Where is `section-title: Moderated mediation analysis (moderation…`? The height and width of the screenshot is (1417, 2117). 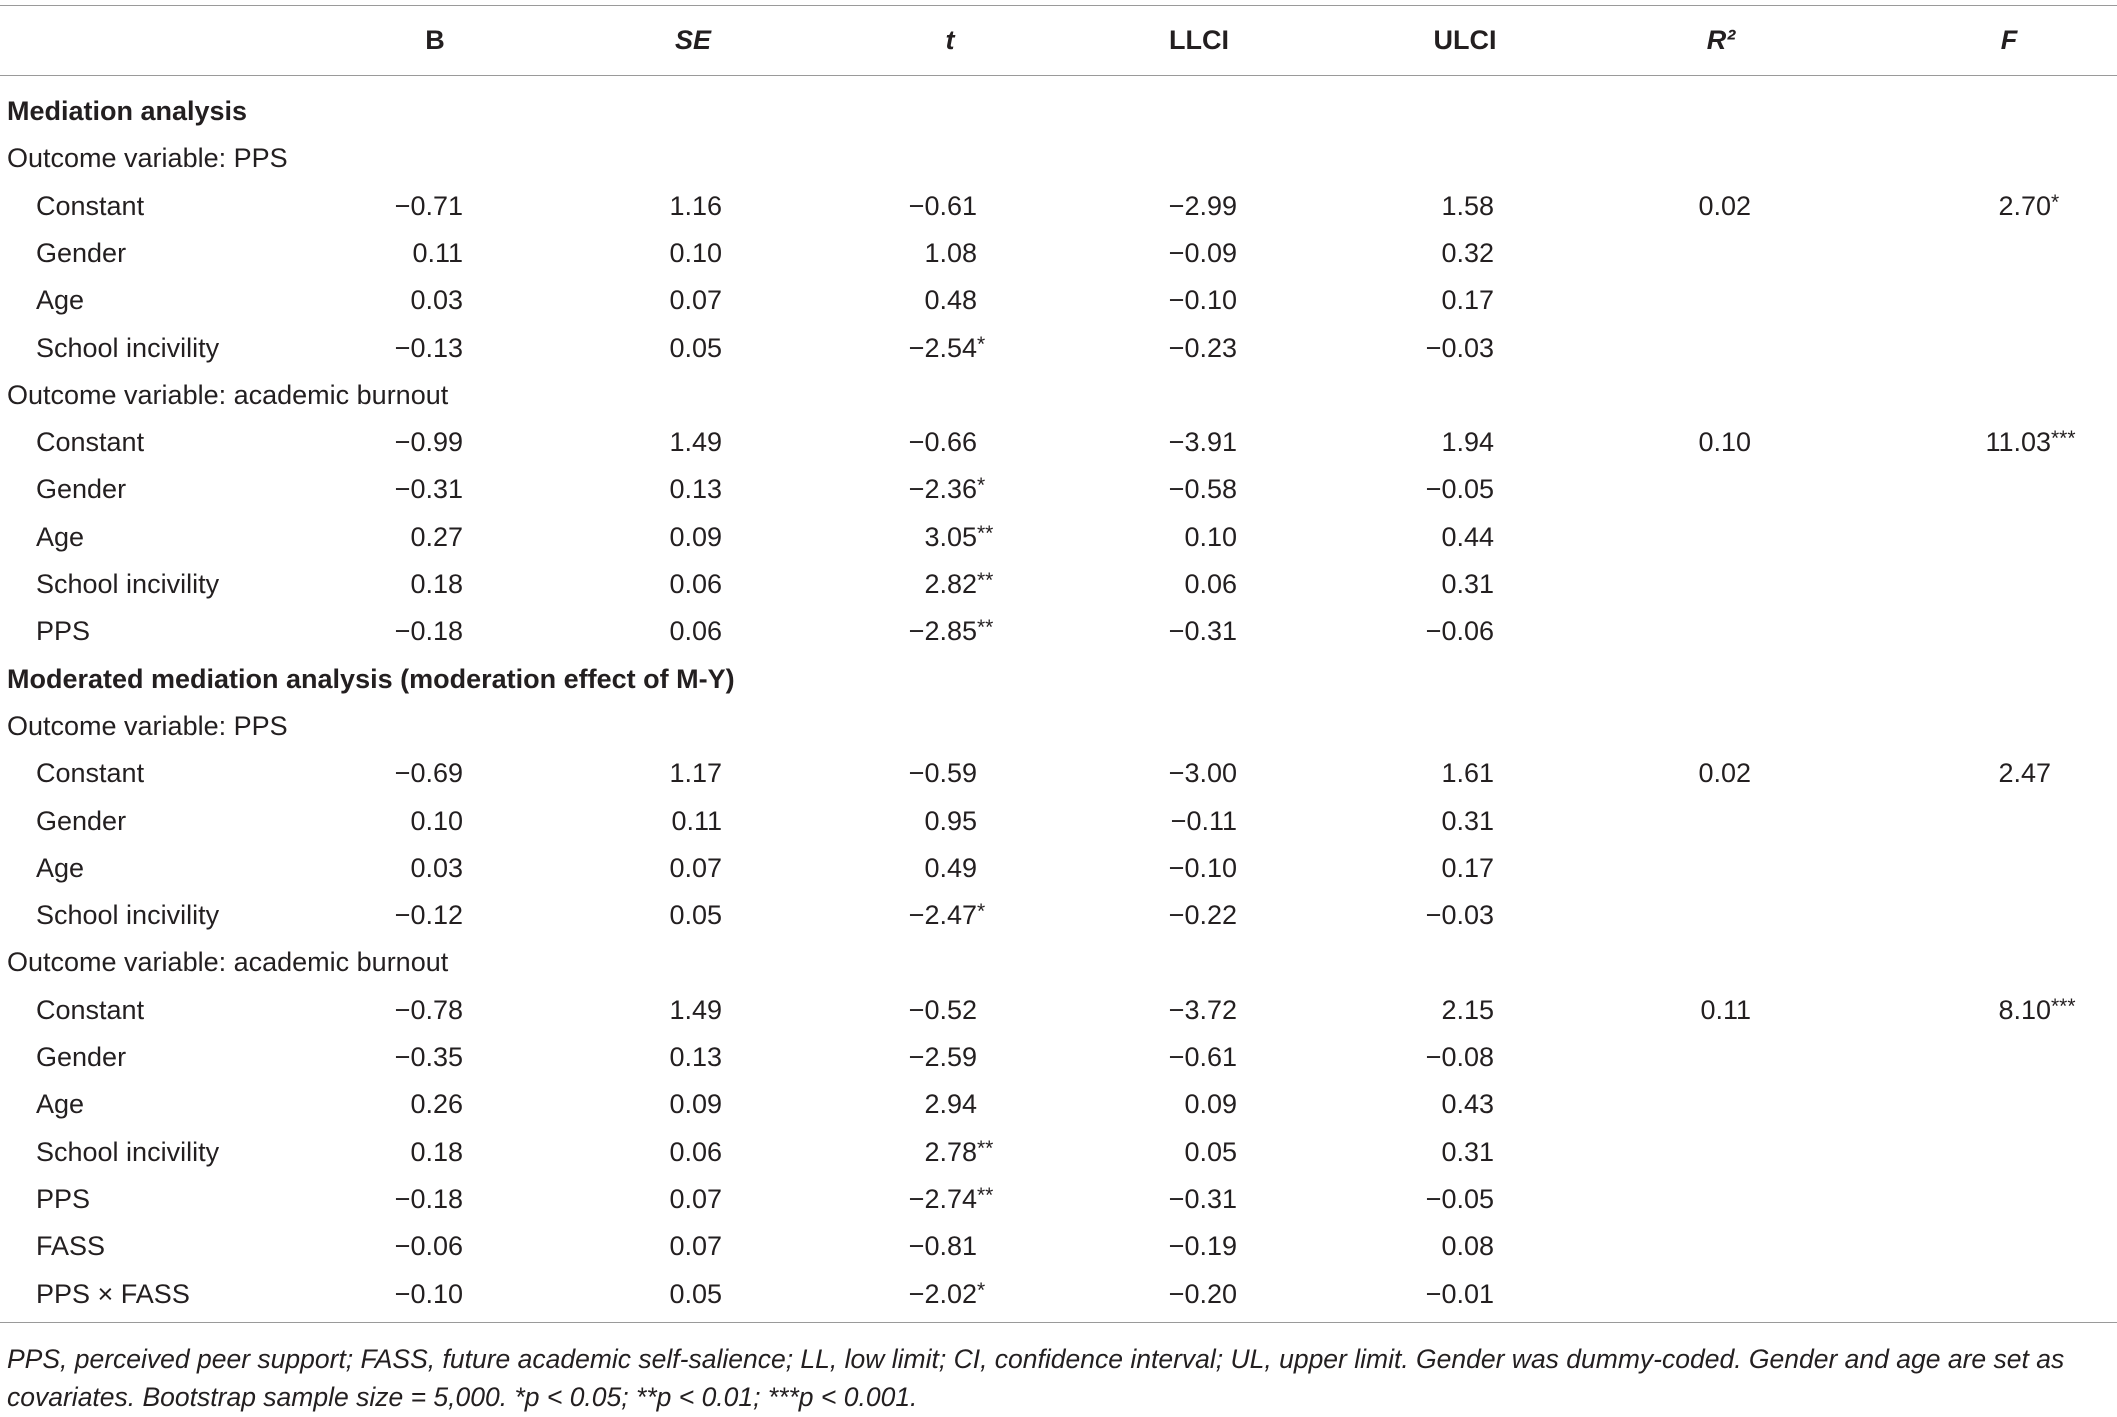 section-title: Moderated mediation analysis (moderation… is located at coordinates (371, 678).